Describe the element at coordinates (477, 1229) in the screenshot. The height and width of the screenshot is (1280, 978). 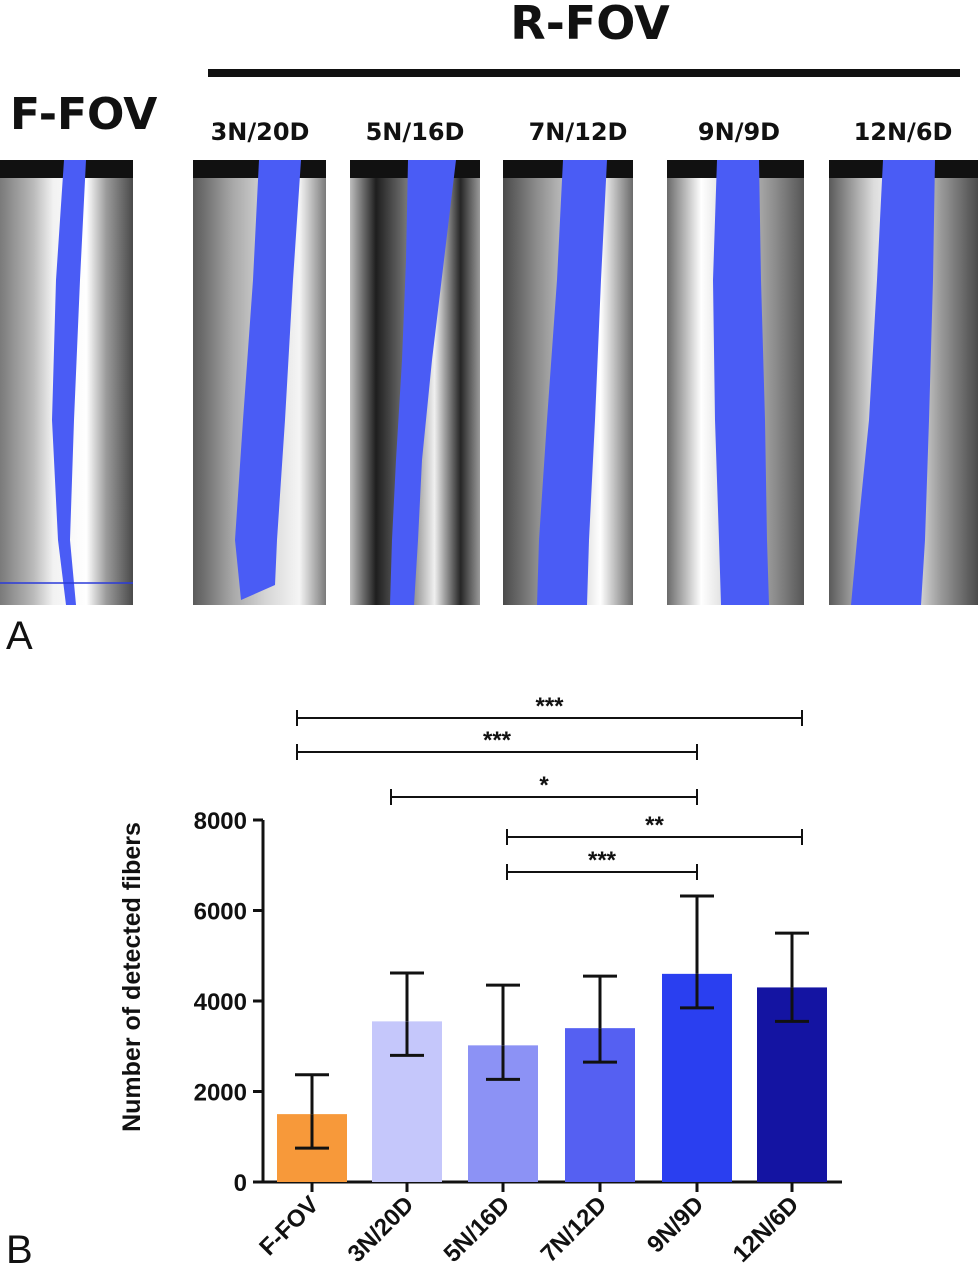
I see `x-tick-label: 5N/16D` at that location.